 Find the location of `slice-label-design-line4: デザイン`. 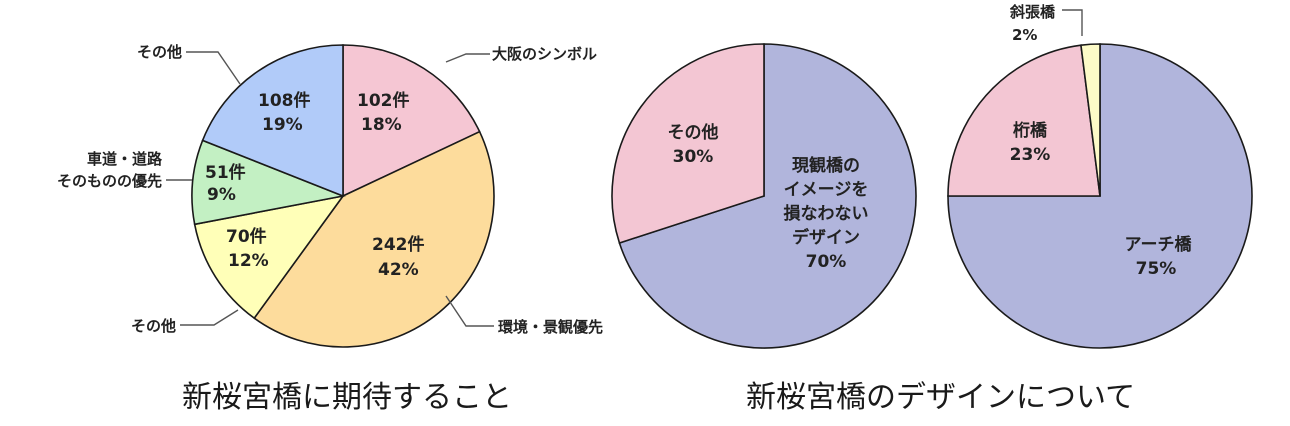

slice-label-design-line4: デザイン is located at coordinates (826, 237).